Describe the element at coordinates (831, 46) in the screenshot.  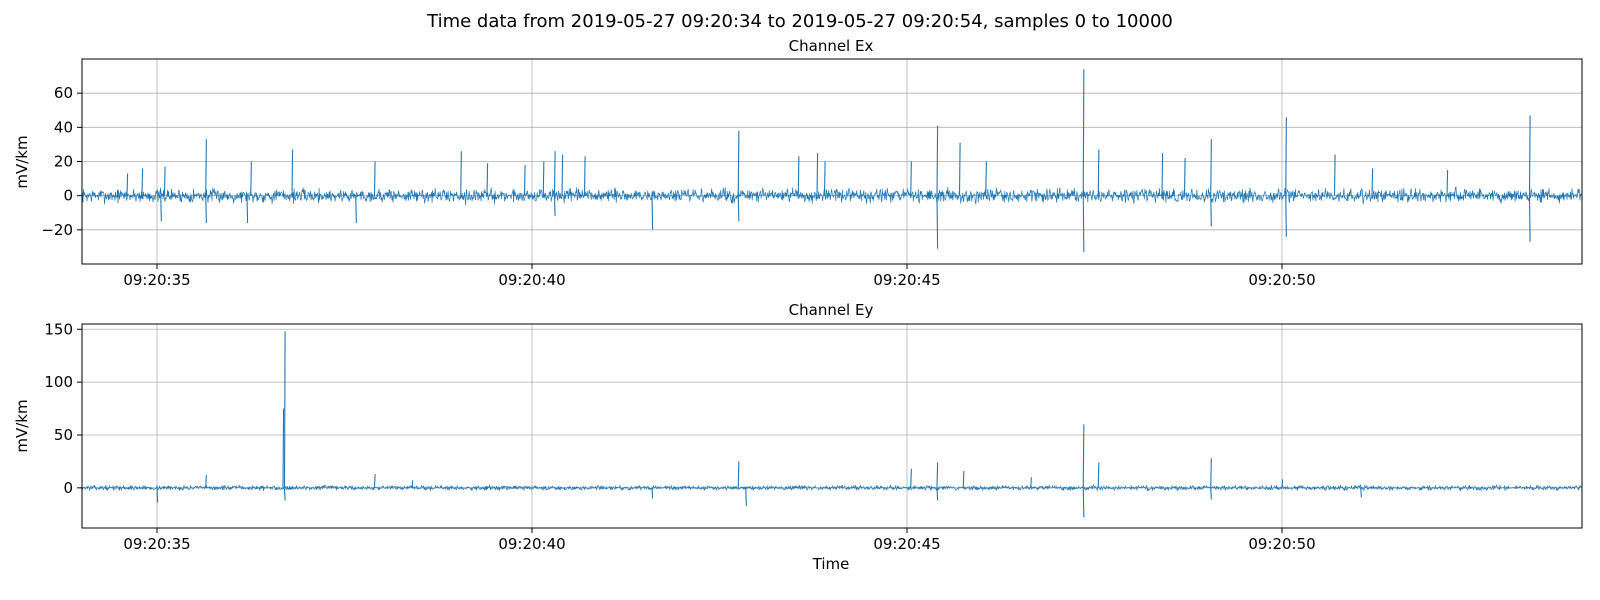
I see `subplot-title-ex: Channel Ex` at that location.